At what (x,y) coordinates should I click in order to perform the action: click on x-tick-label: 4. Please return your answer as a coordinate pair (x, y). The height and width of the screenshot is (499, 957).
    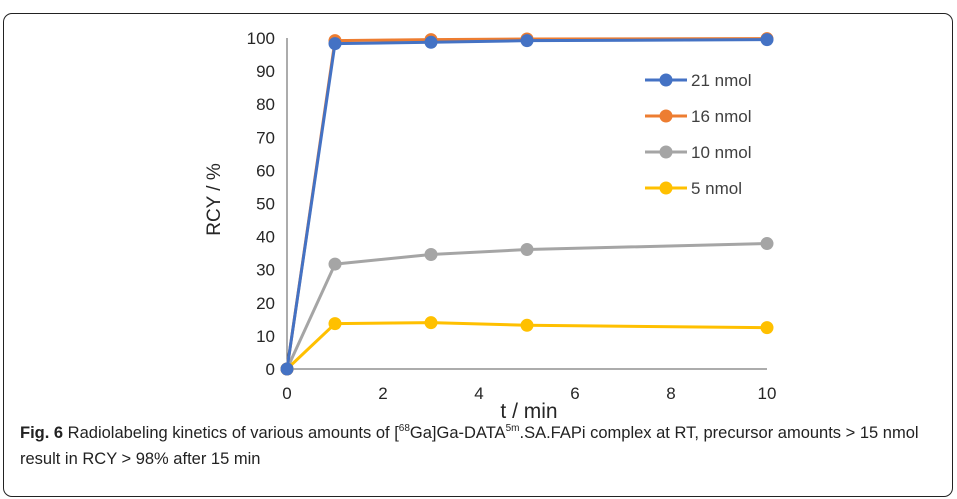
    Looking at the image, I should click on (478, 393).